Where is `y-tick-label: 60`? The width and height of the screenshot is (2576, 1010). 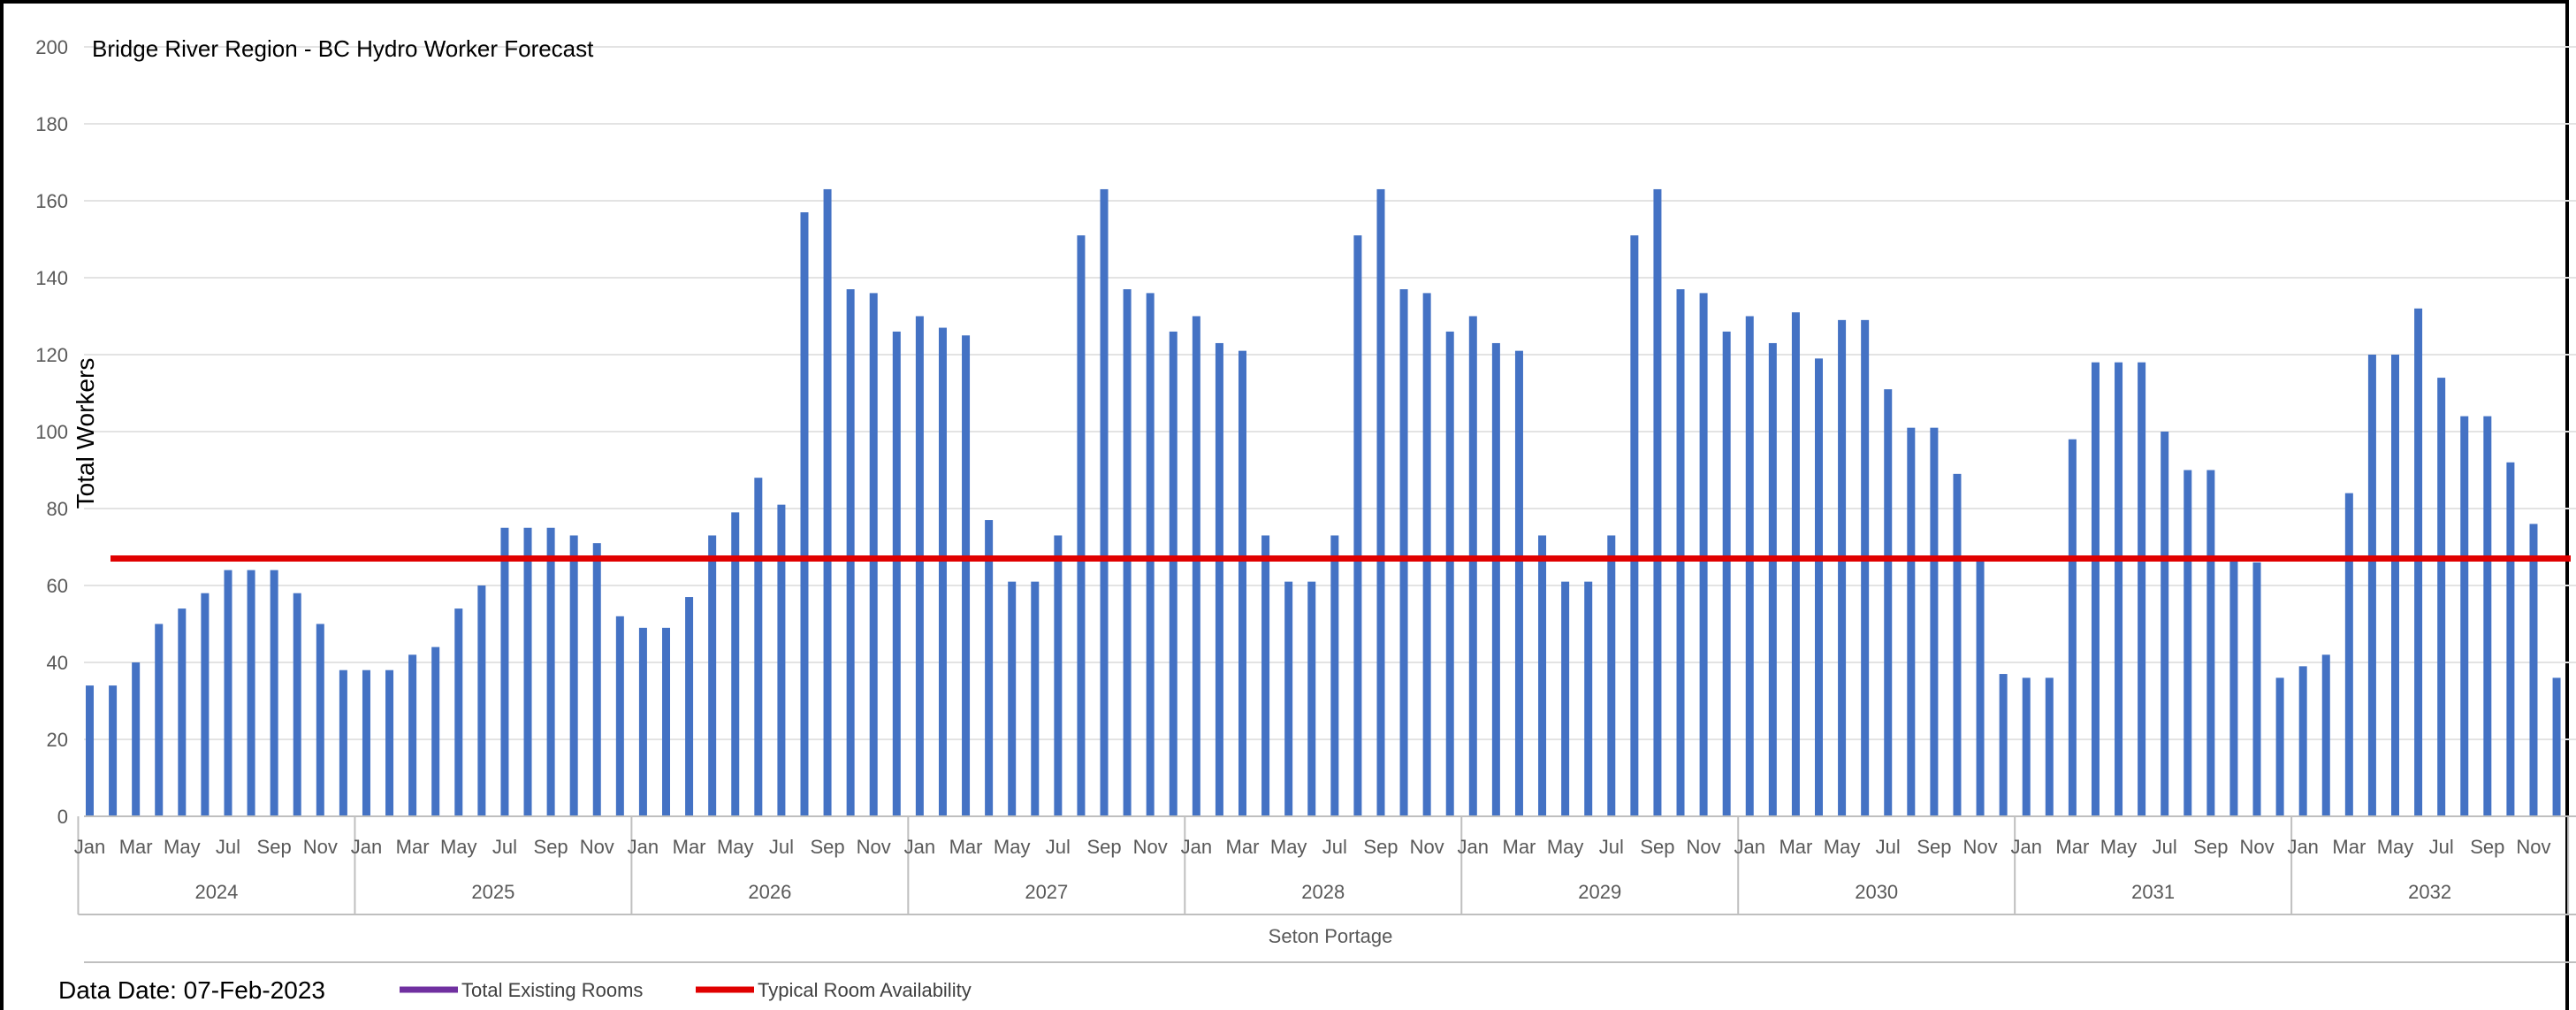
y-tick-label: 60 is located at coordinates (57, 586).